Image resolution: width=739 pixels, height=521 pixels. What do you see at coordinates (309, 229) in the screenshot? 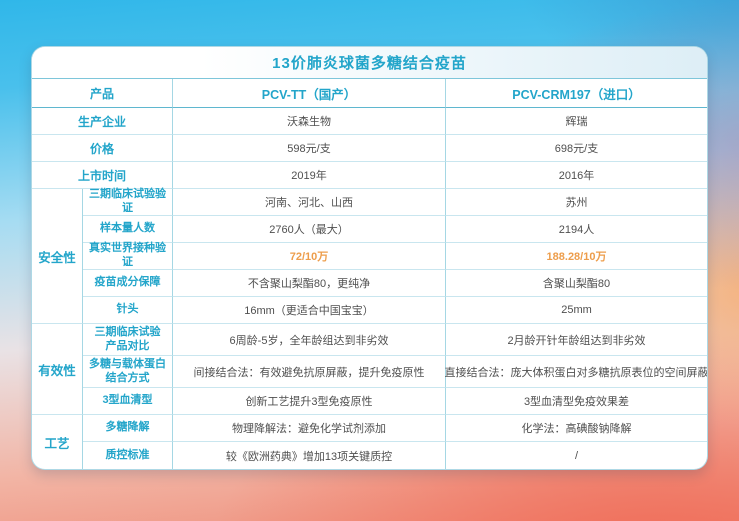
I see `cell-value: 2760人（最大）` at bounding box center [309, 229].